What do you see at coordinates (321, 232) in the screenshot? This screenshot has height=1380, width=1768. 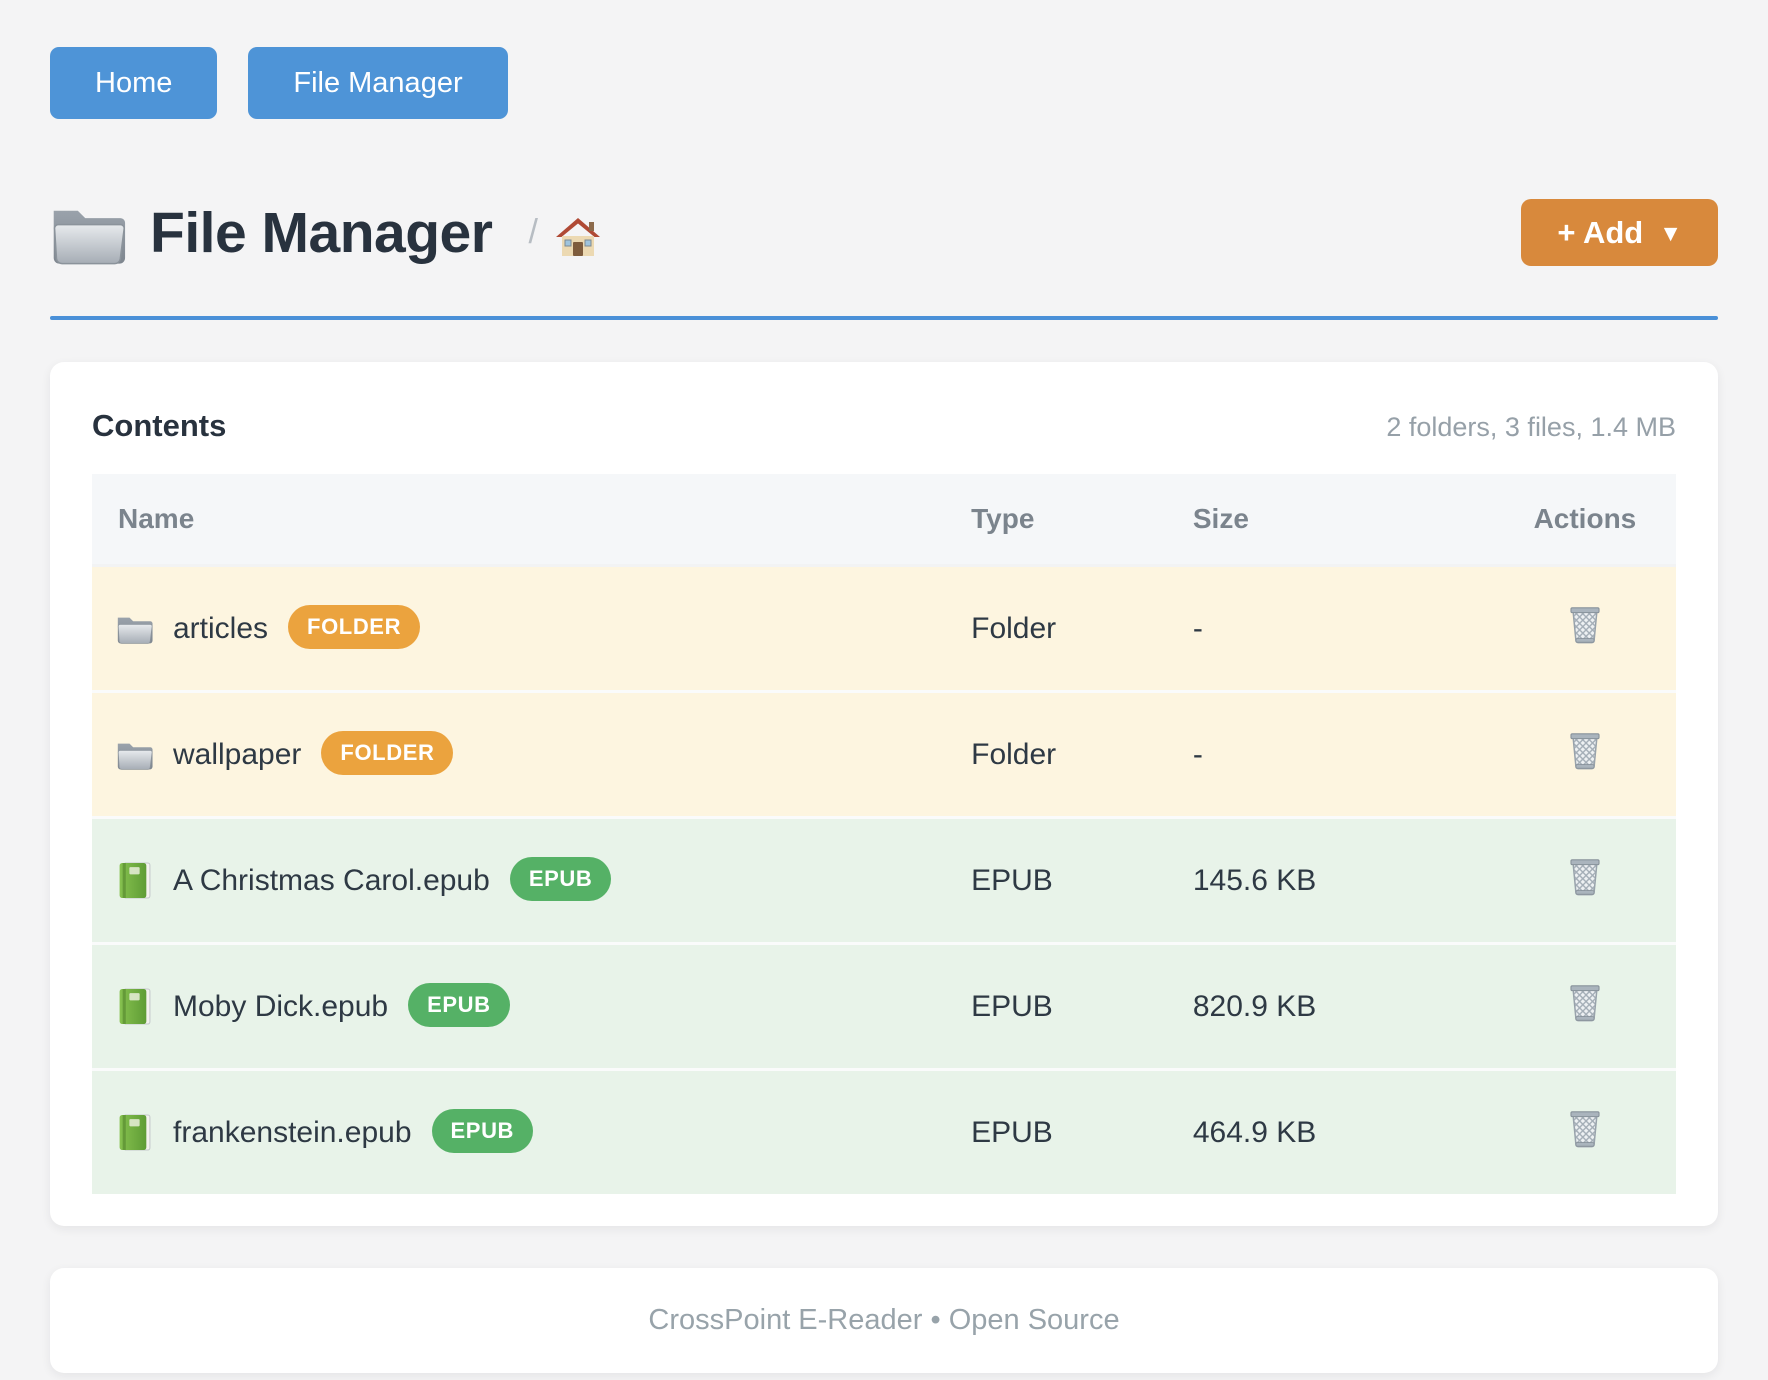 I see `page-title: File Manager` at bounding box center [321, 232].